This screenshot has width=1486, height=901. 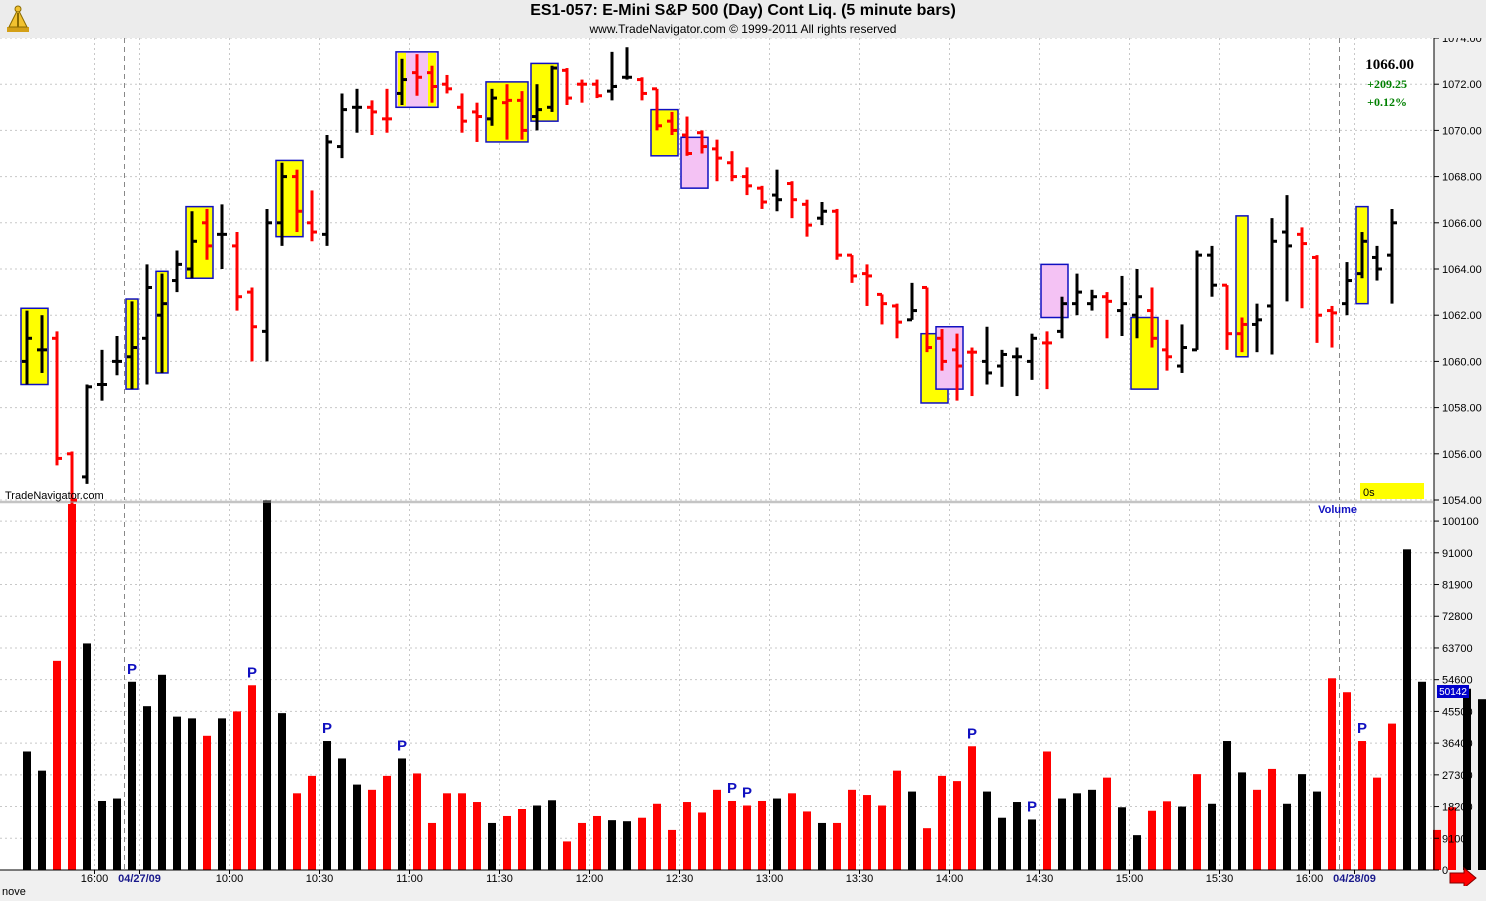 I want to click on volume-tick-label: 91000, so click(x=1457, y=554).